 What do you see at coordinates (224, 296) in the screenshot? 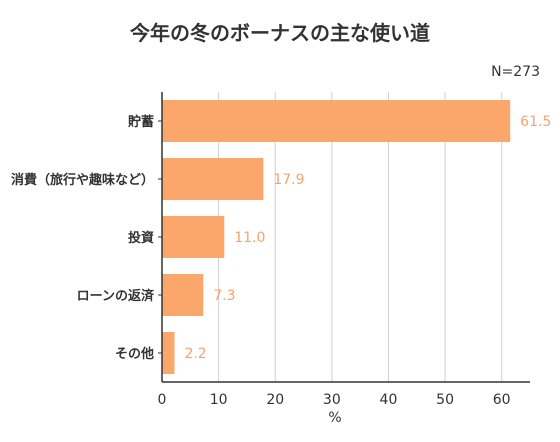
I see `data-label: 7.3` at bounding box center [224, 296].